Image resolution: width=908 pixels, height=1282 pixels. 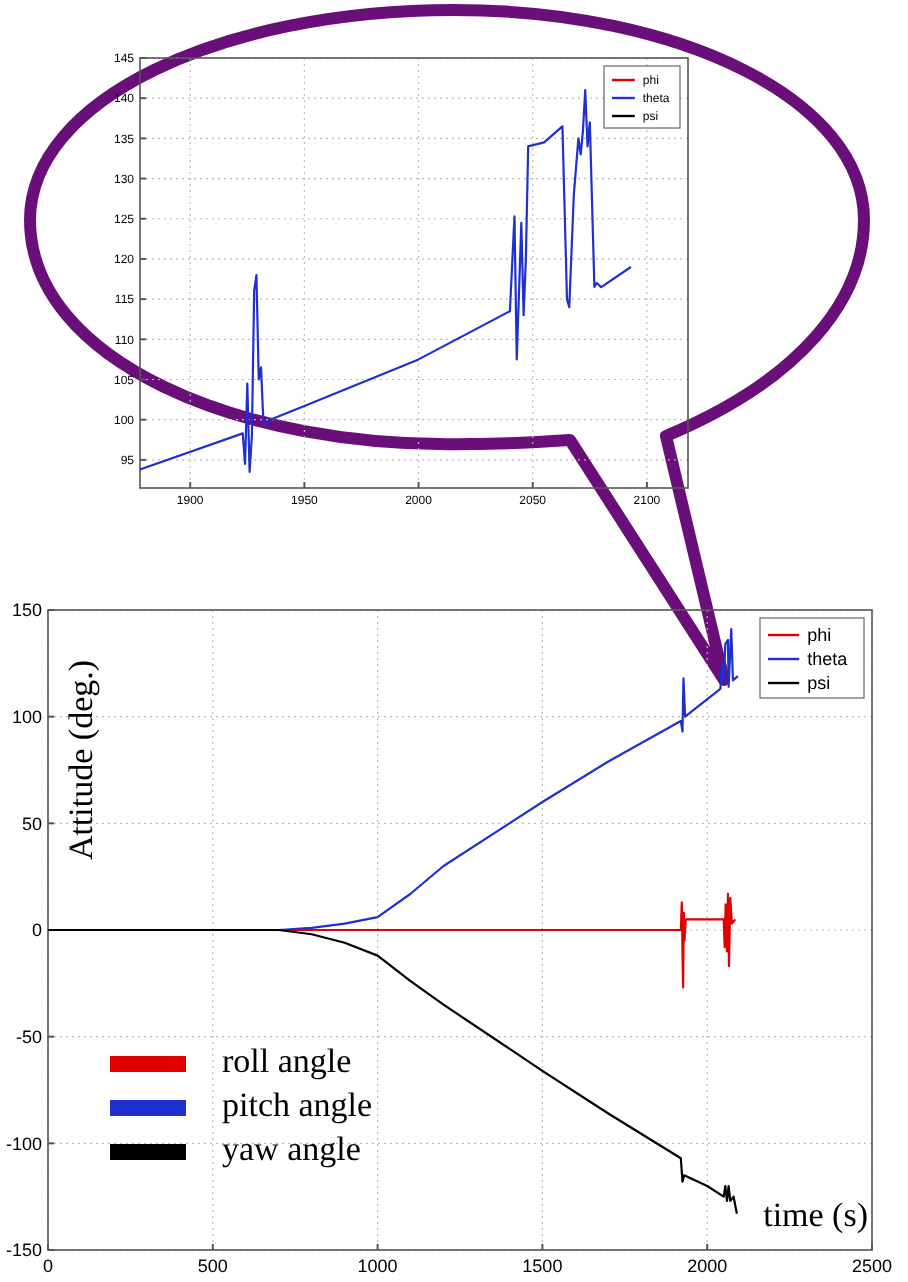 I want to click on x-tick-label: 1000, so click(x=377, y=1266).